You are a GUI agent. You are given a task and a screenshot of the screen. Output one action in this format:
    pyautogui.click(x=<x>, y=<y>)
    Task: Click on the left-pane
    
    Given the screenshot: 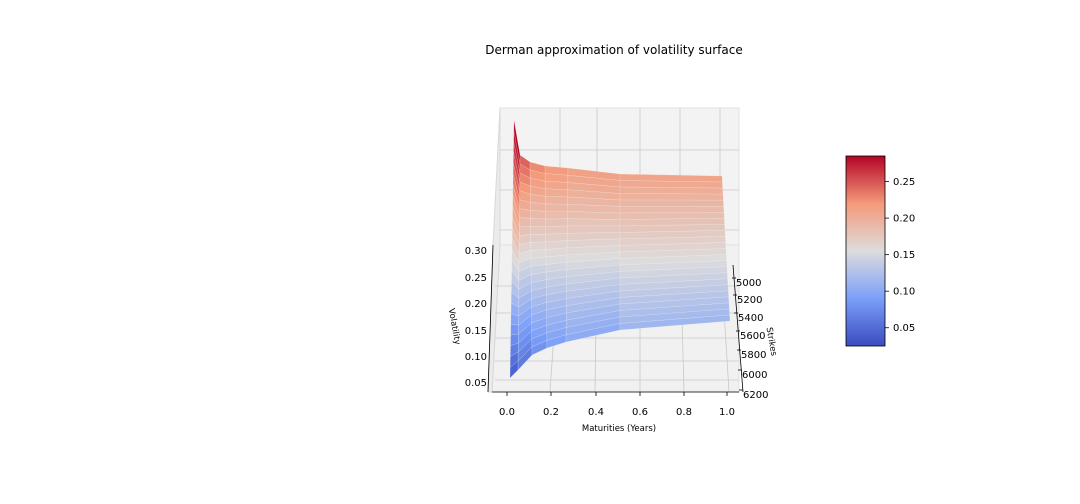 What is the action you would take?
    pyautogui.click(x=494, y=250)
    